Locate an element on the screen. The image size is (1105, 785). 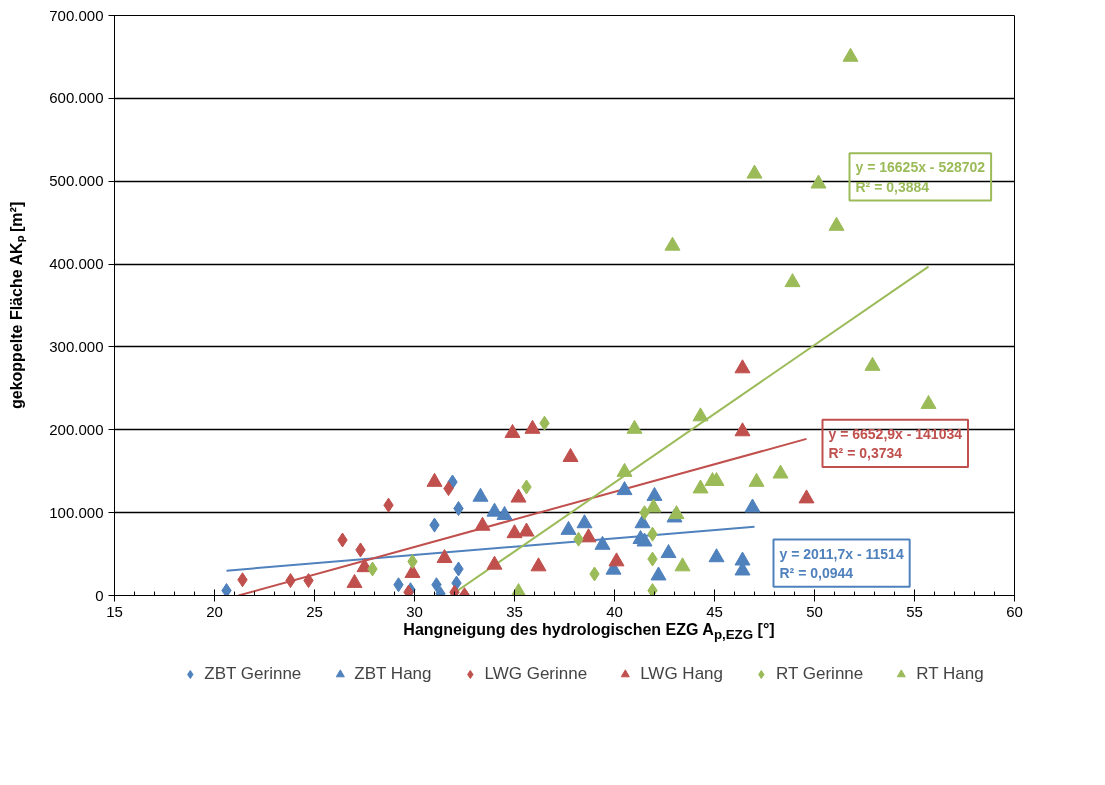
x-tick-label: 40 is located at coordinates (614, 611).